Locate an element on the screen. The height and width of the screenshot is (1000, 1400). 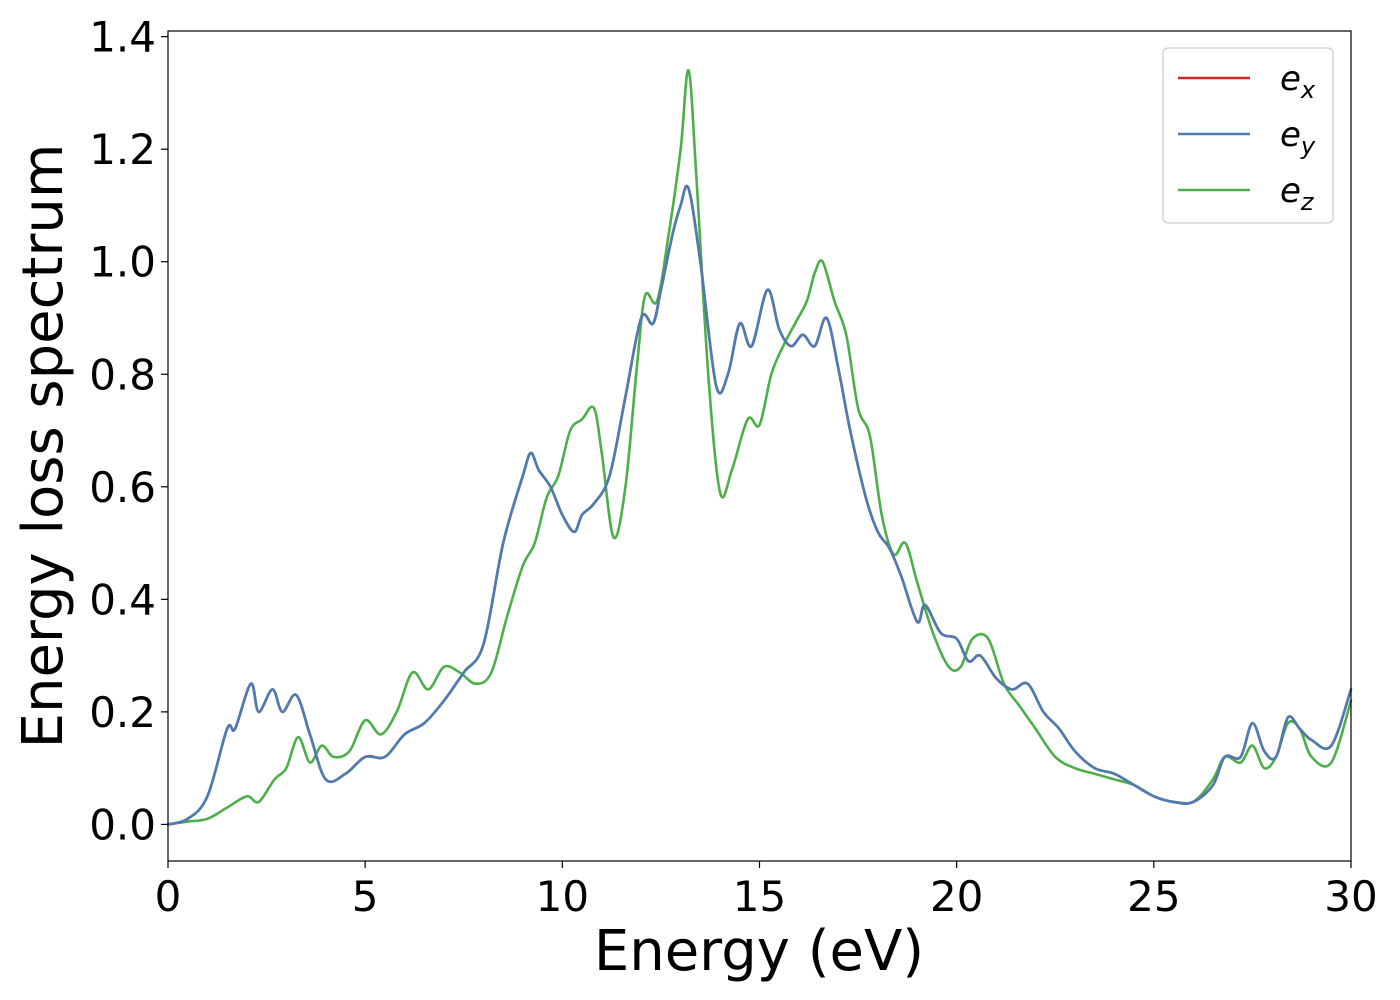
y-axis-label: Energy loss spectrum is located at coordinates (43, 446).